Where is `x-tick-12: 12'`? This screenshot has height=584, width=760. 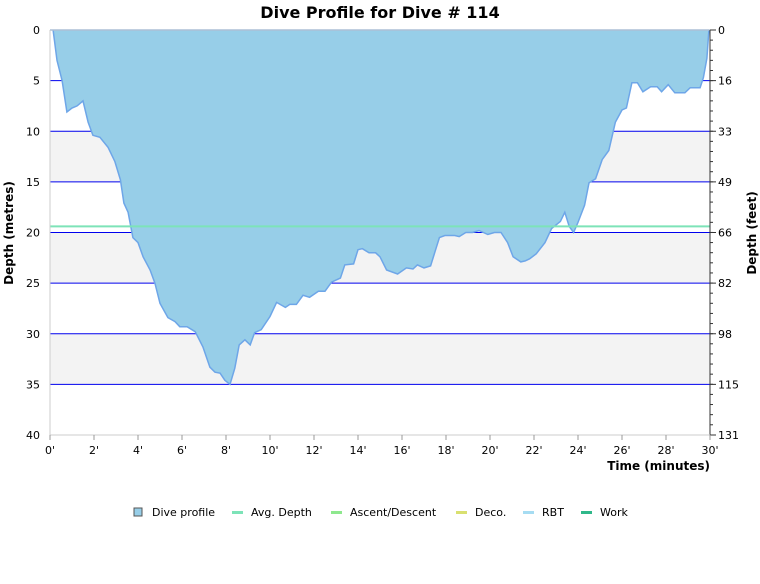
x-tick-12: 12' is located at coordinates (313, 450).